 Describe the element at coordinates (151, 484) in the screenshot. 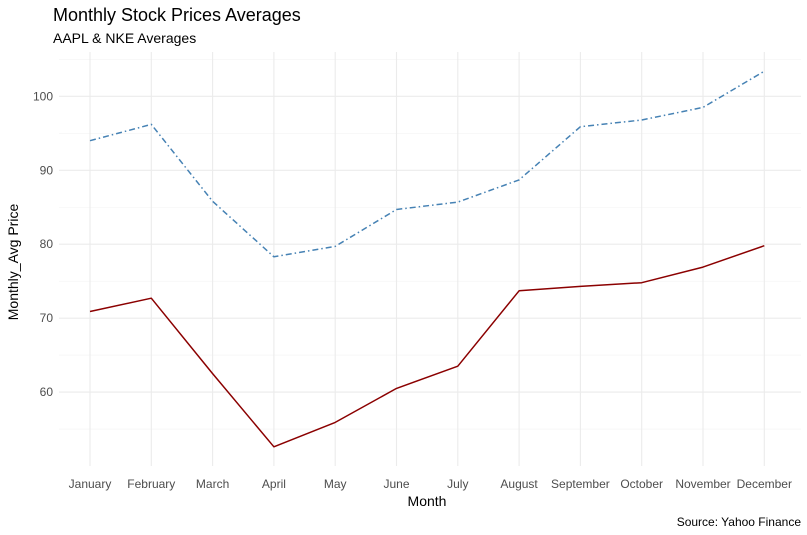

I see `x-tick-label: February` at that location.